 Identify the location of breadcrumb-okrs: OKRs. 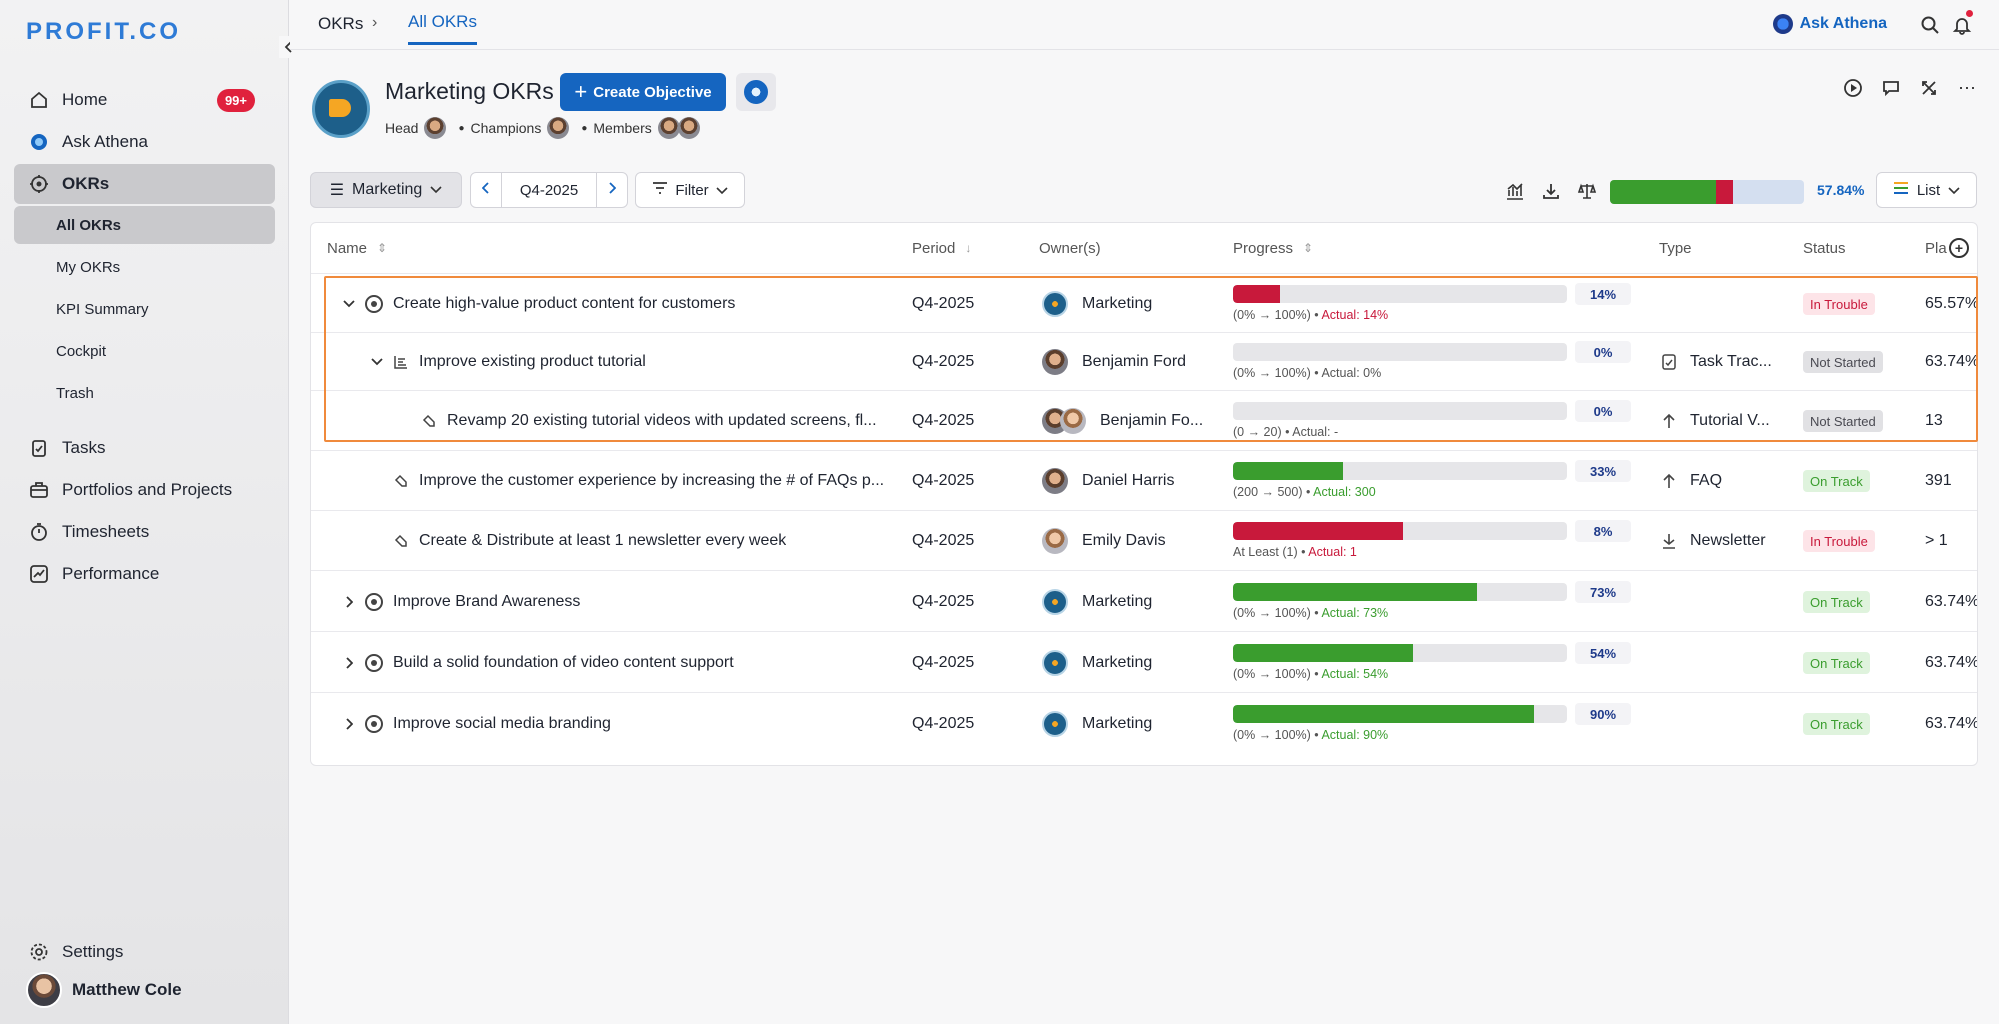
(341, 23).